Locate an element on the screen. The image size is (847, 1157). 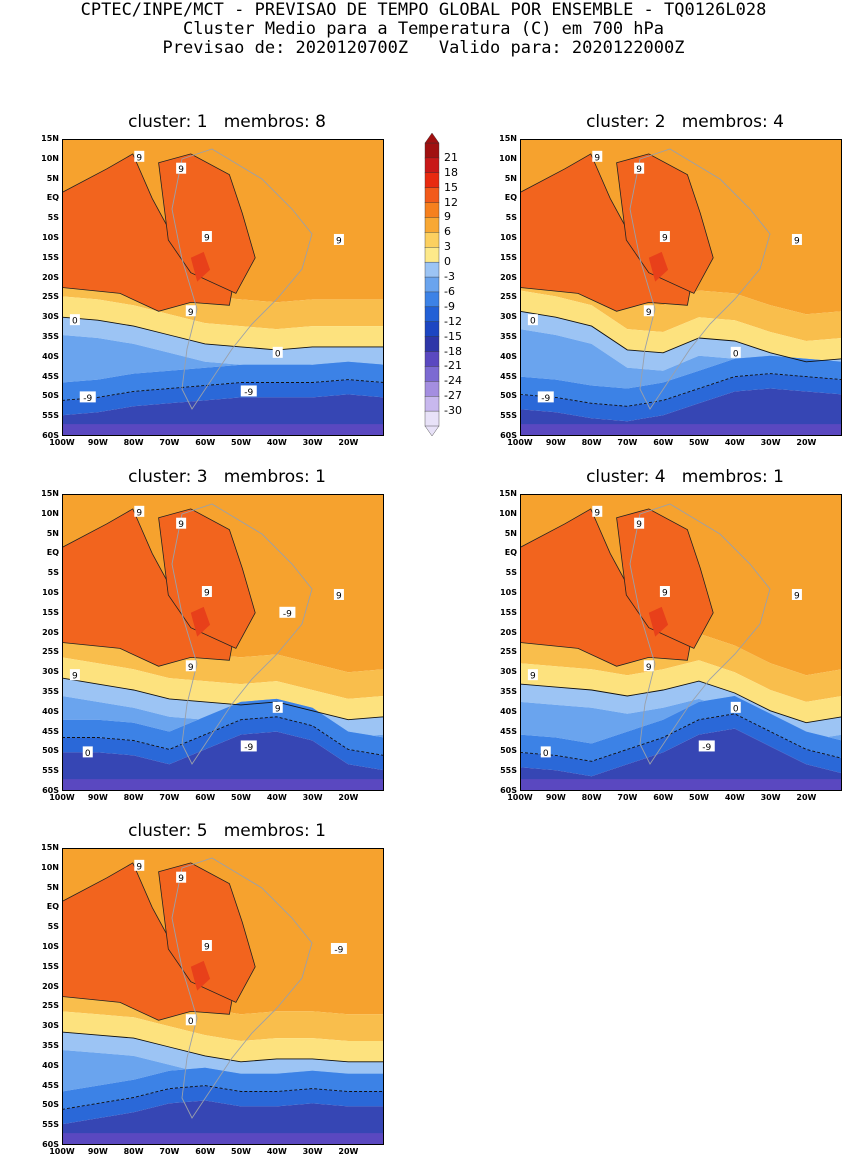
svg-text: -9 is located at coordinates (545, 399).